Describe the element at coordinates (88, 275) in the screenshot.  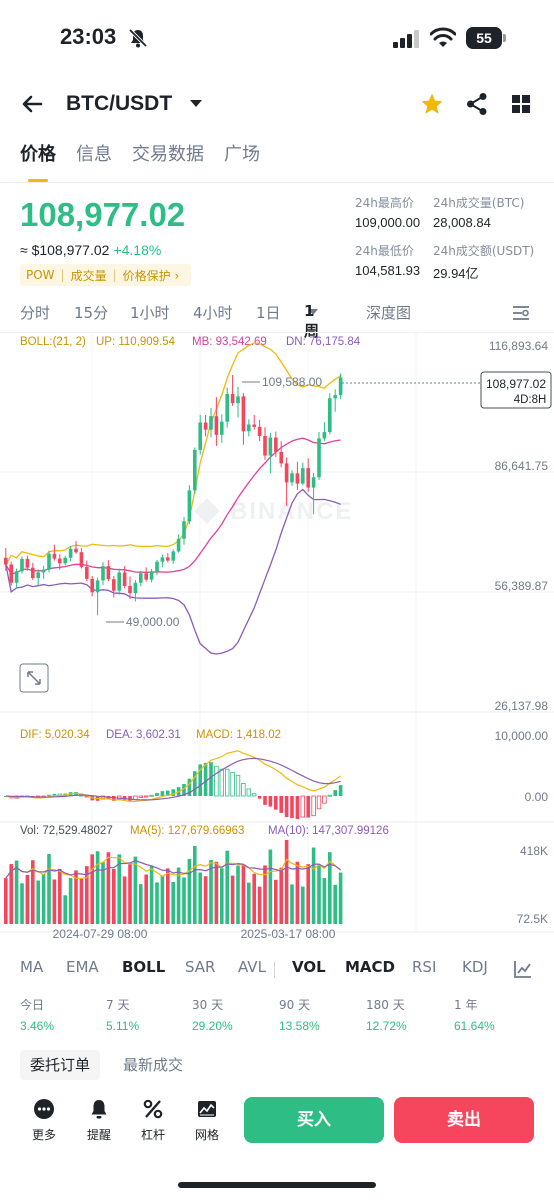
I see `tag-volume: 成交量` at that location.